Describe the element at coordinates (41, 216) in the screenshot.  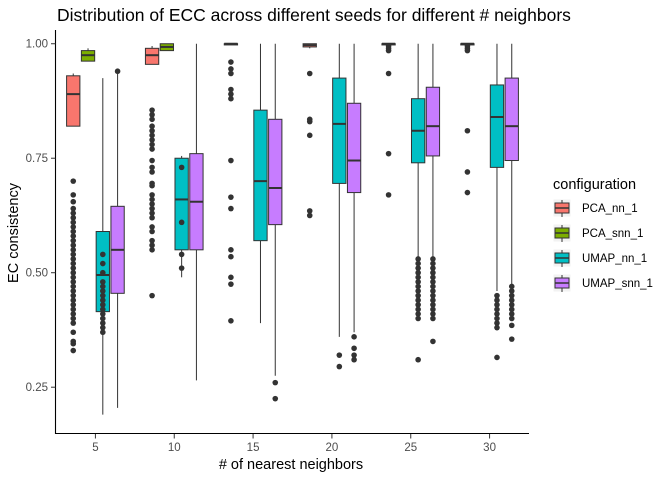
I see `y-axis-ticks: 0.25 0.50 0.75 1.00` at that location.